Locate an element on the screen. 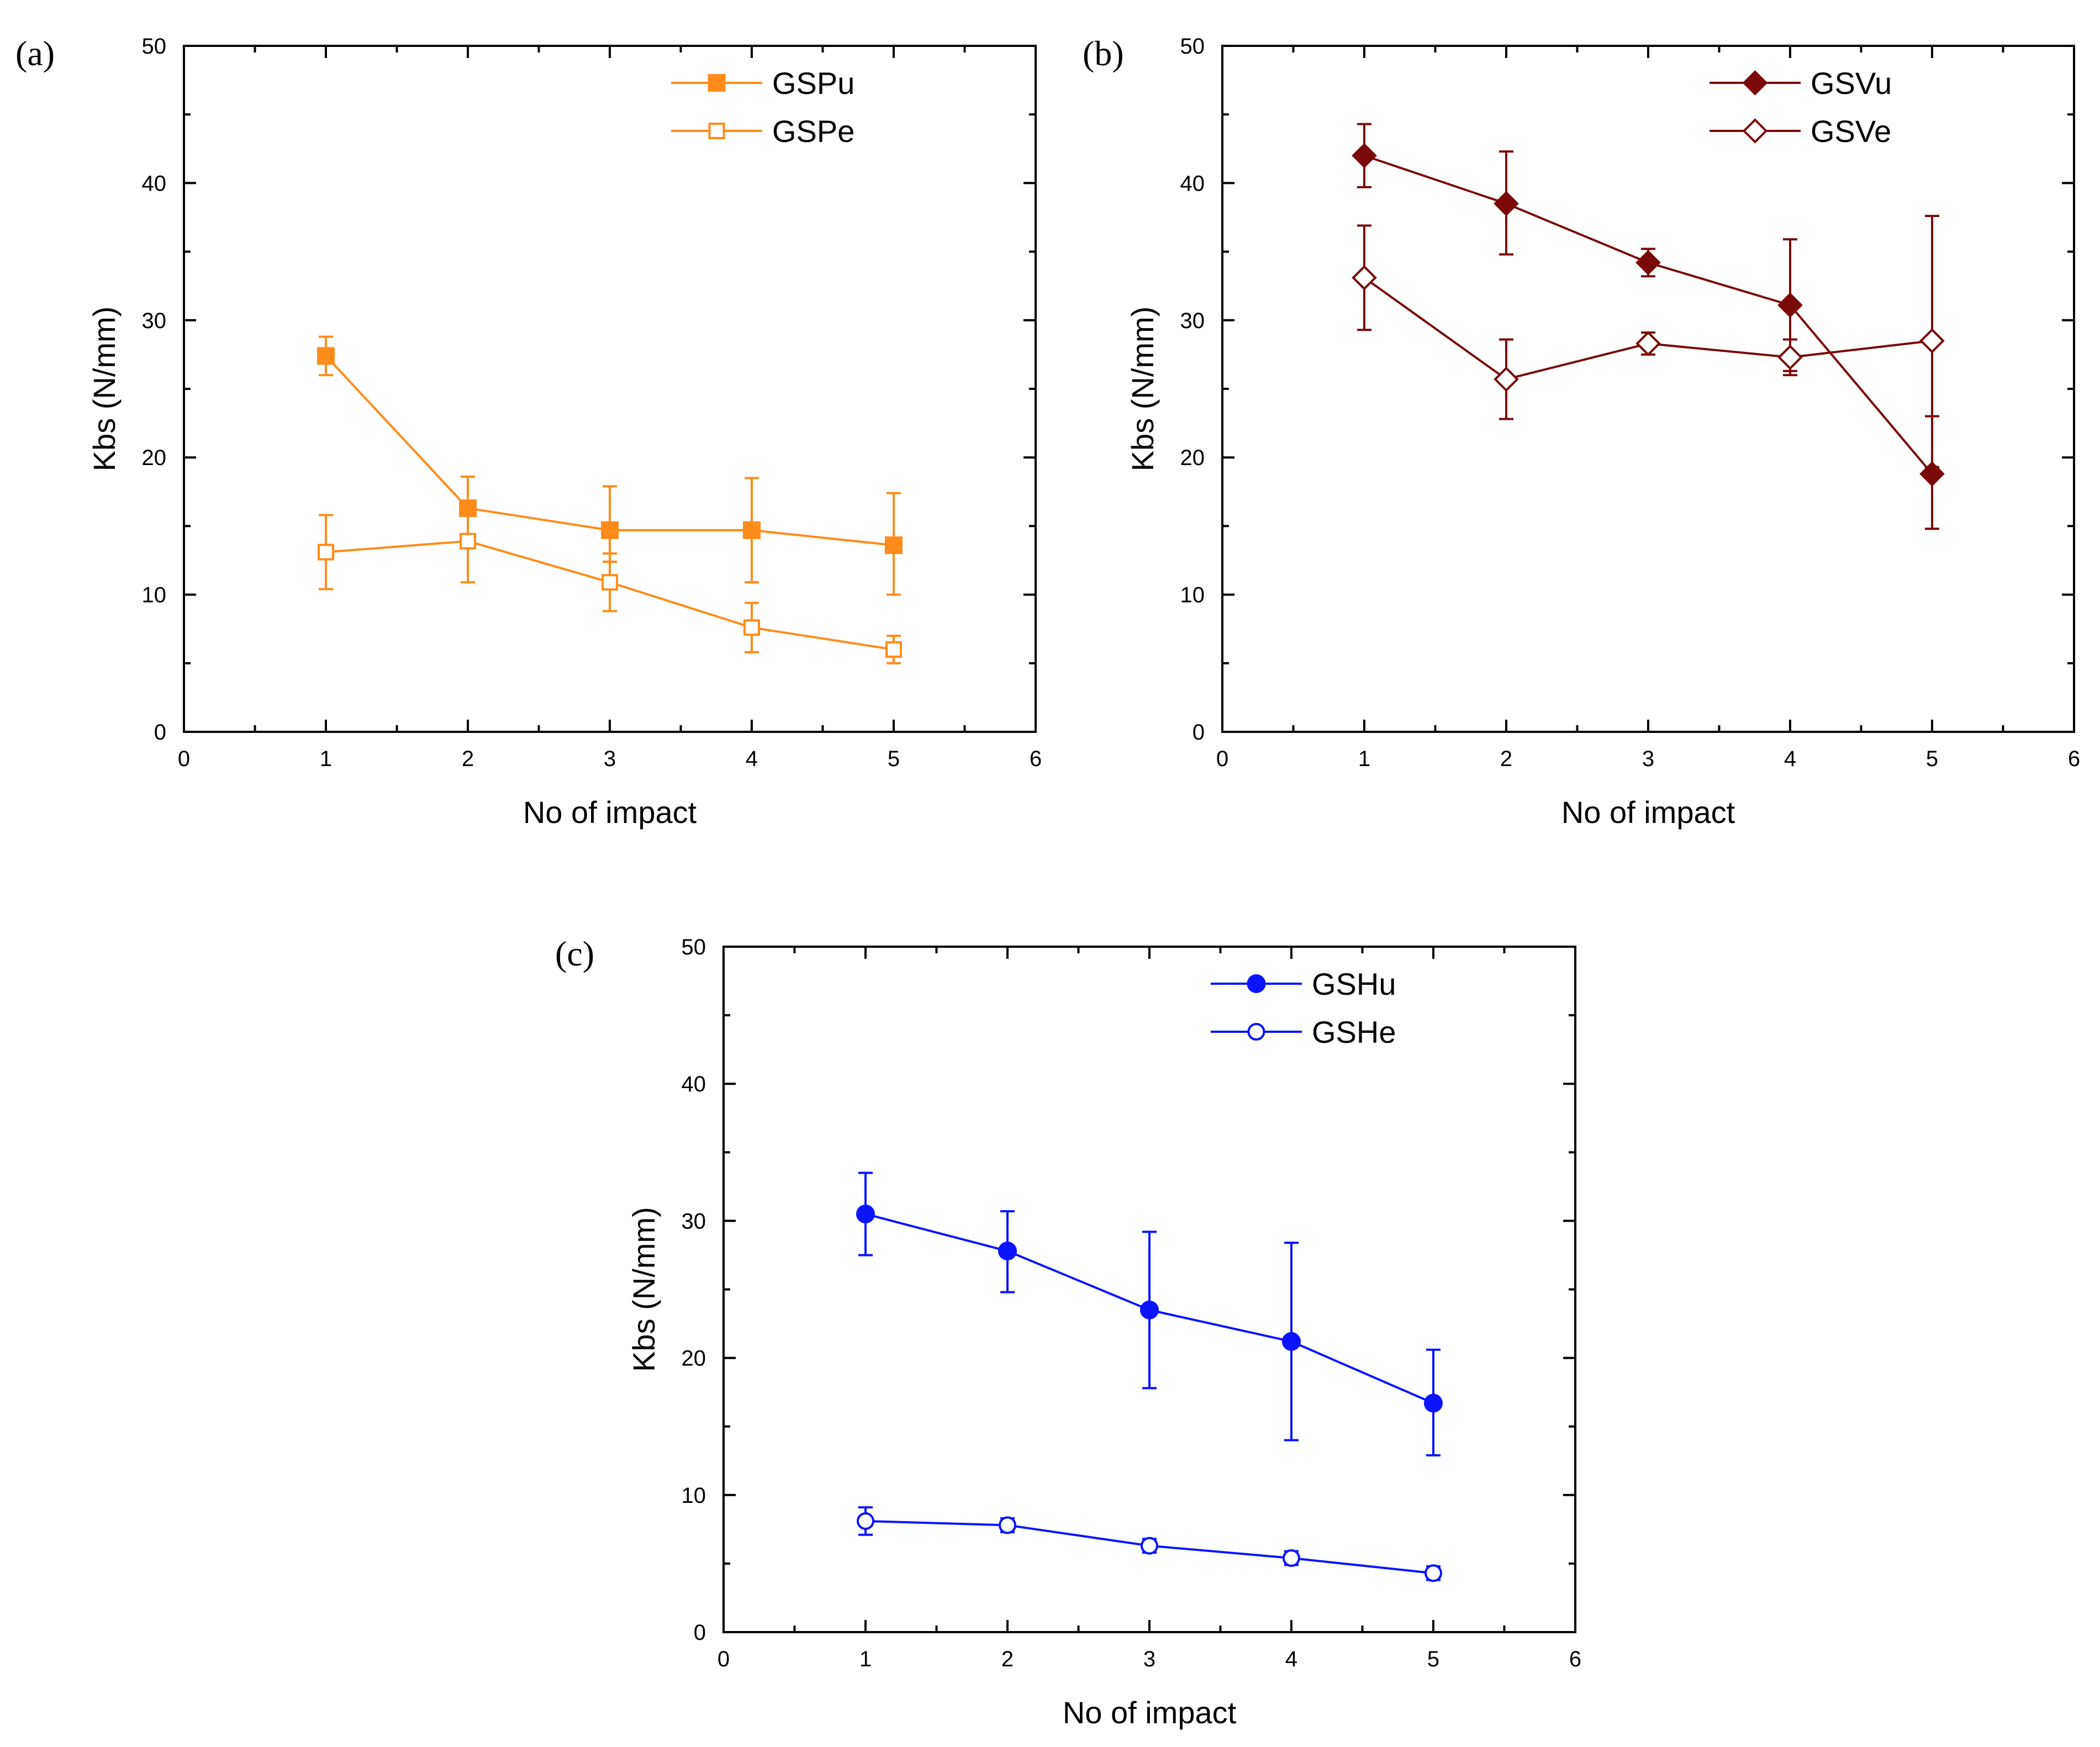  legend-label: GSHu is located at coordinates (1354, 984).